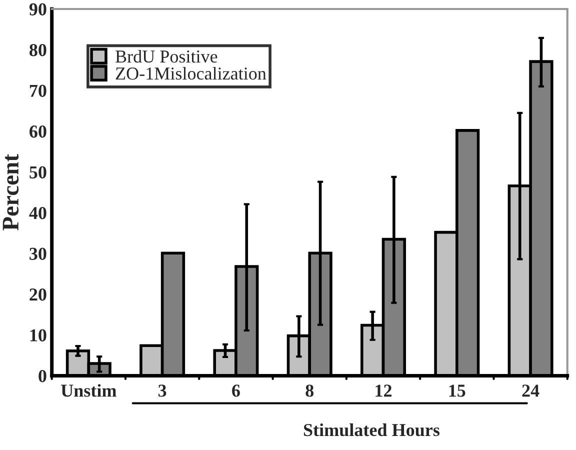 This screenshot has width=576, height=450. Describe the element at coordinates (38, 50) in the screenshot. I see `y-tick-label: 80` at that location.